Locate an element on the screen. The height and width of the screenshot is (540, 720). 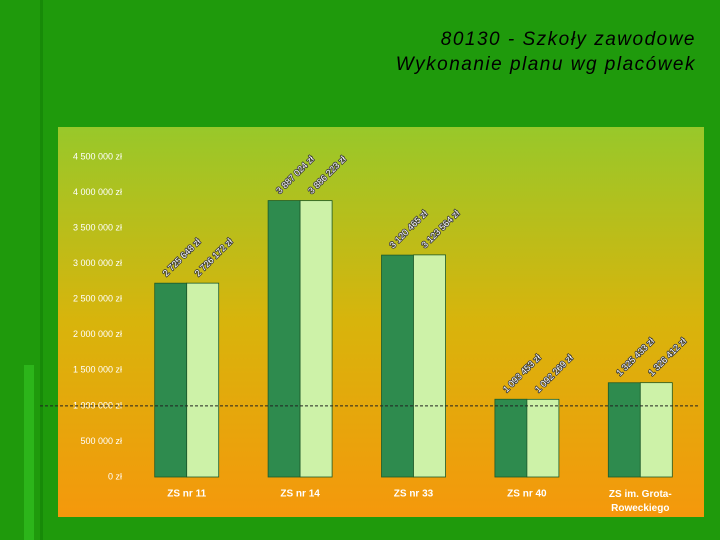
y-tick-label: 1 500 000 zł is located at coordinates (97, 370).